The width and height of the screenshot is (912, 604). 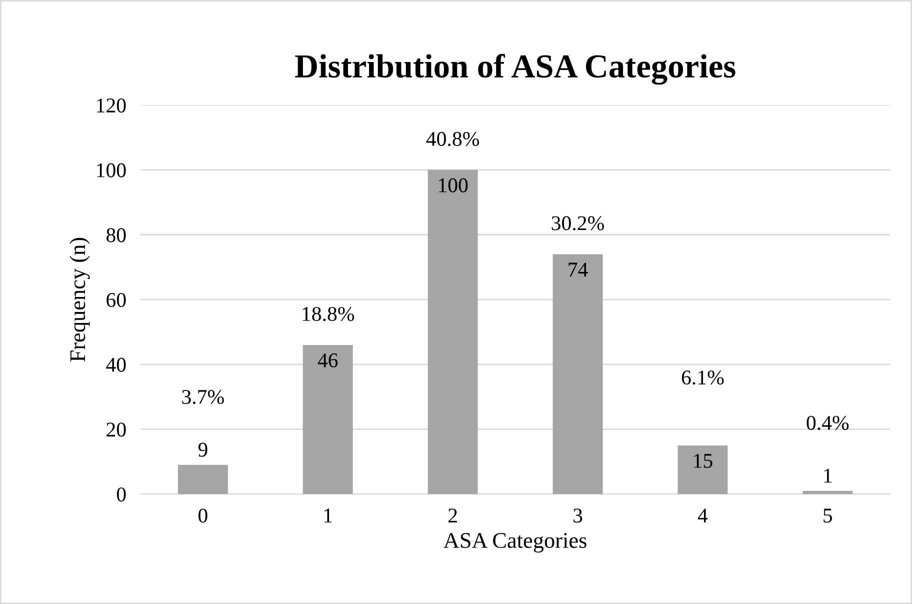 I want to click on y-tick-label: 80, so click(x=116, y=235).